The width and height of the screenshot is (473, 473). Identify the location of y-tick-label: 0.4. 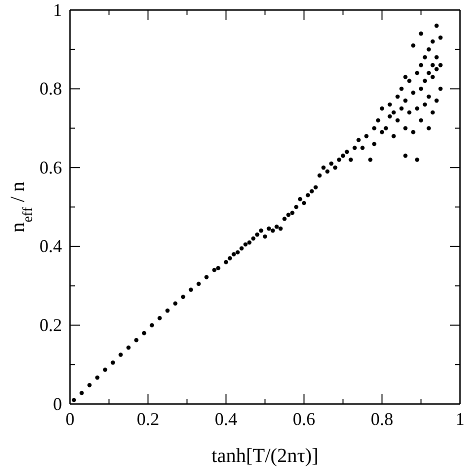
(51, 246).